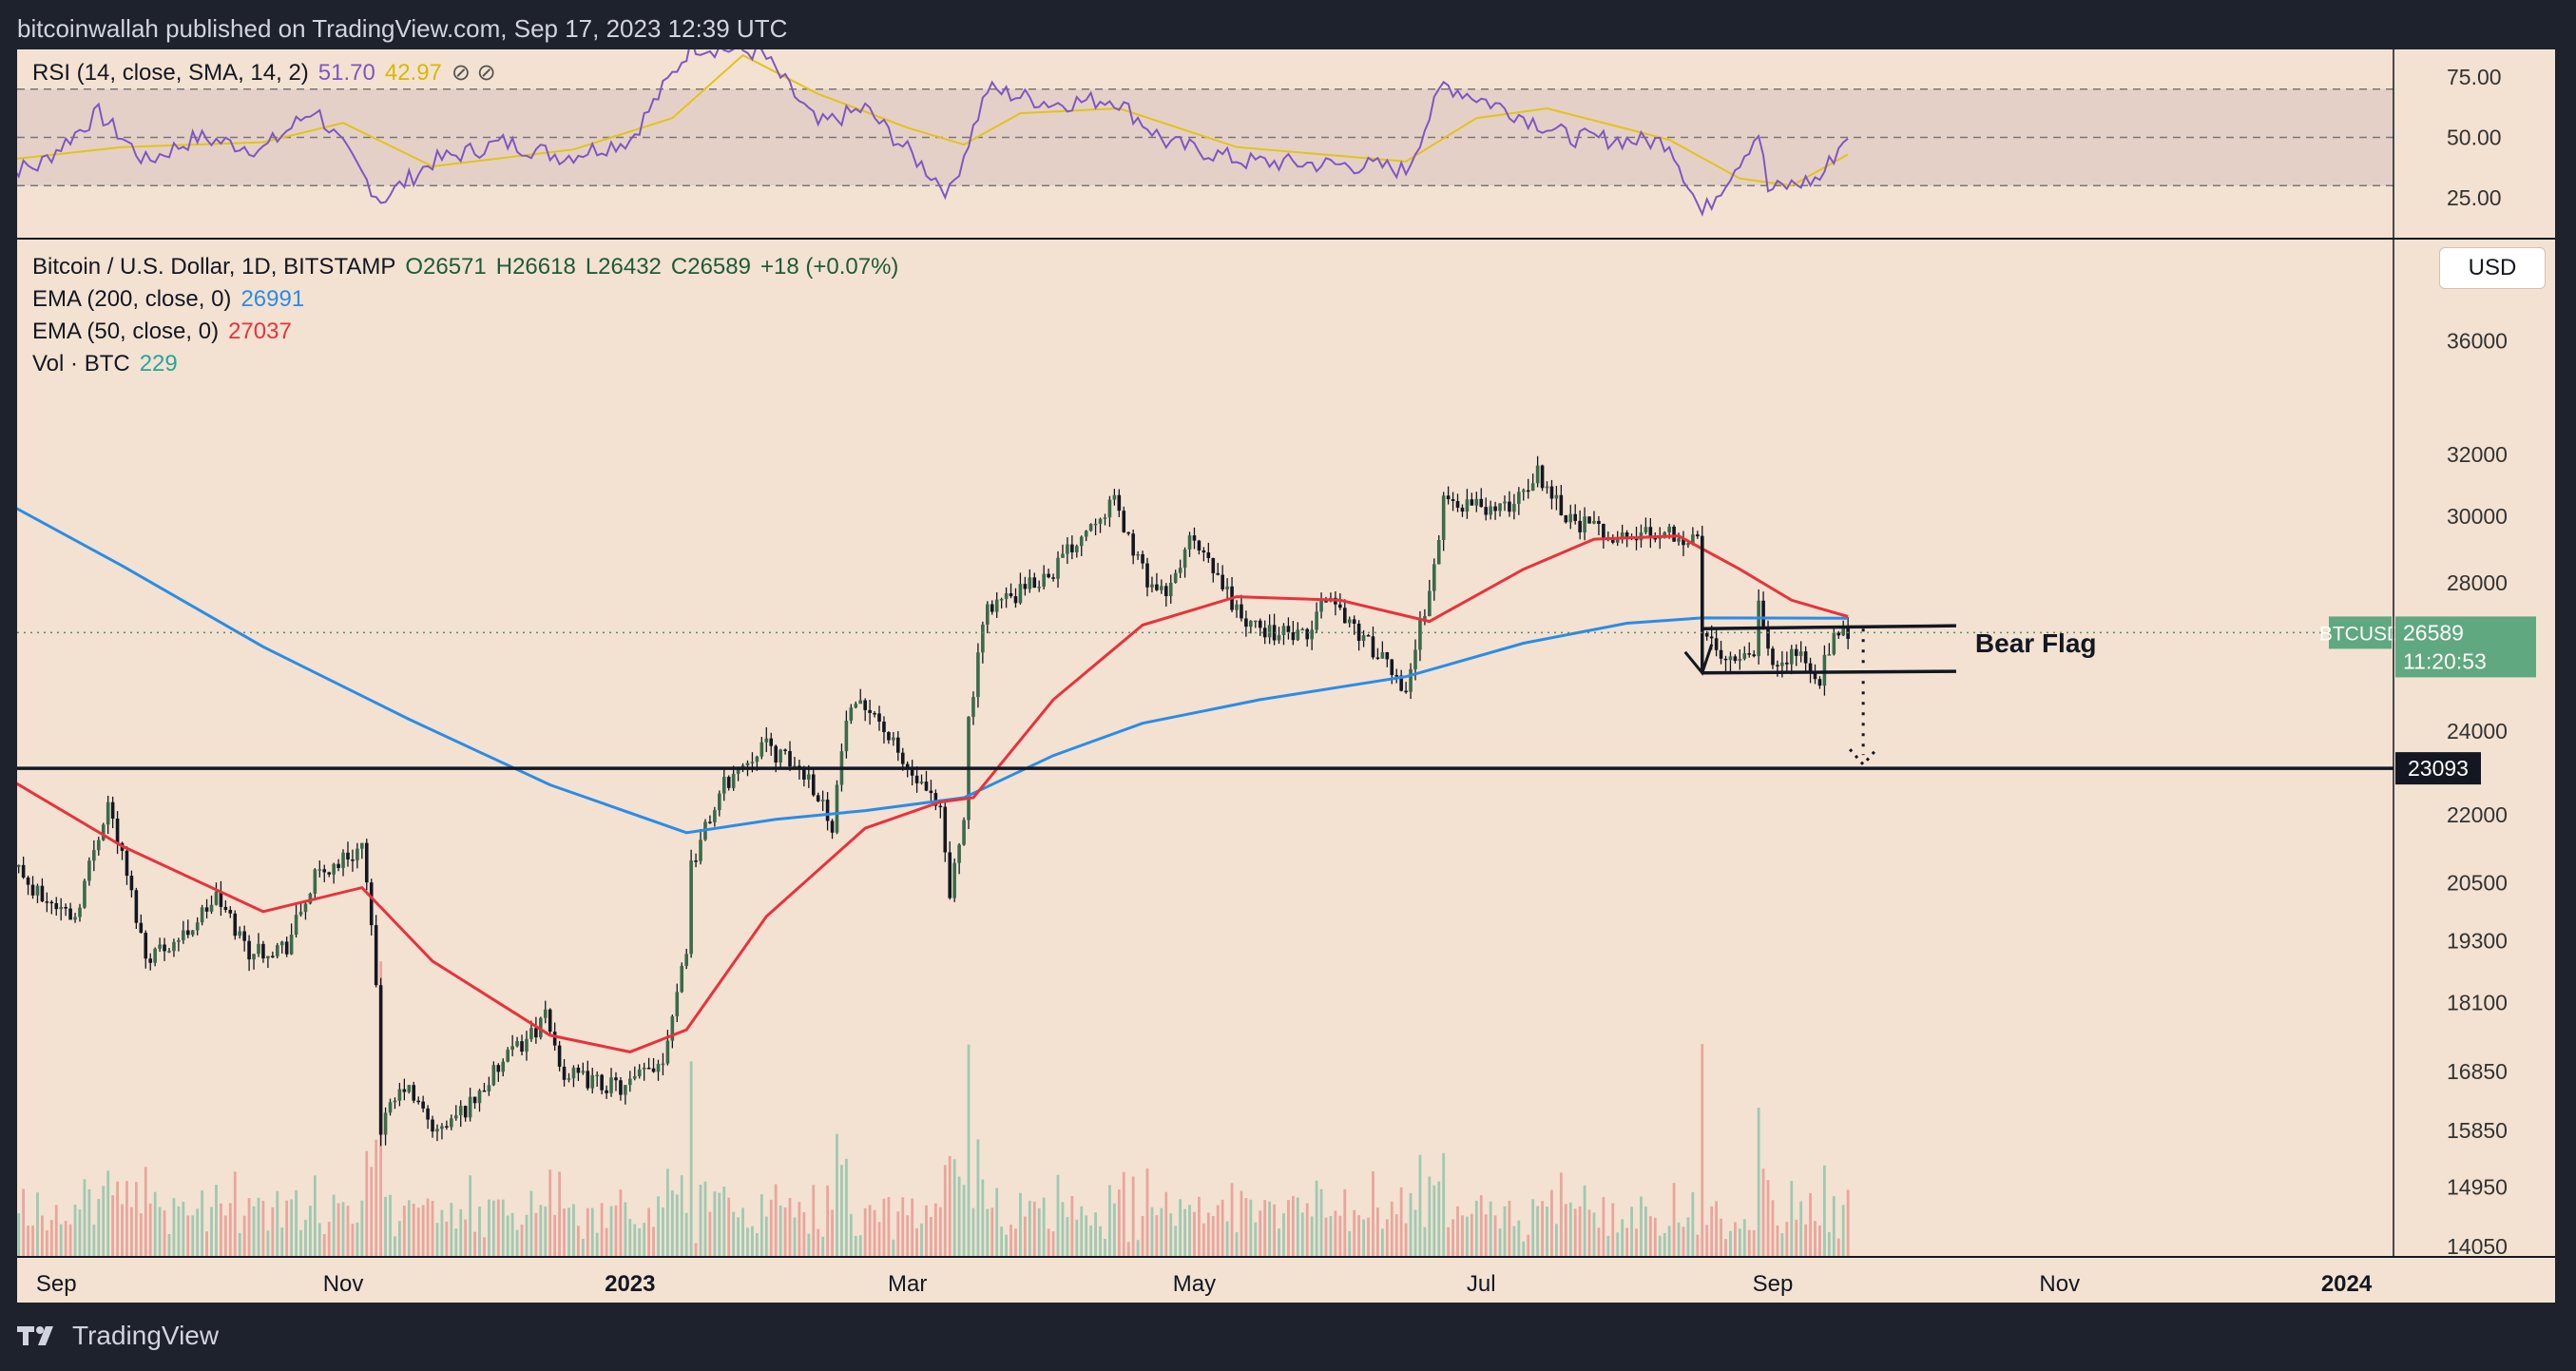 This screenshot has width=2576, height=1371. I want to click on price-tick-label: 16850, so click(2478, 1071).